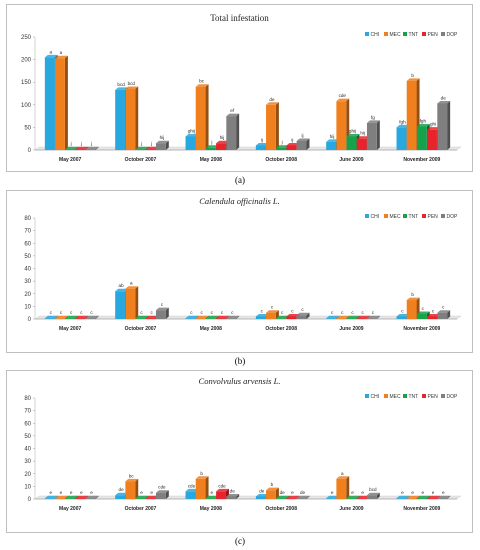 This screenshot has width=480, height=550. I want to click on chart-a-x-tick-label: November 2009, so click(421, 160).